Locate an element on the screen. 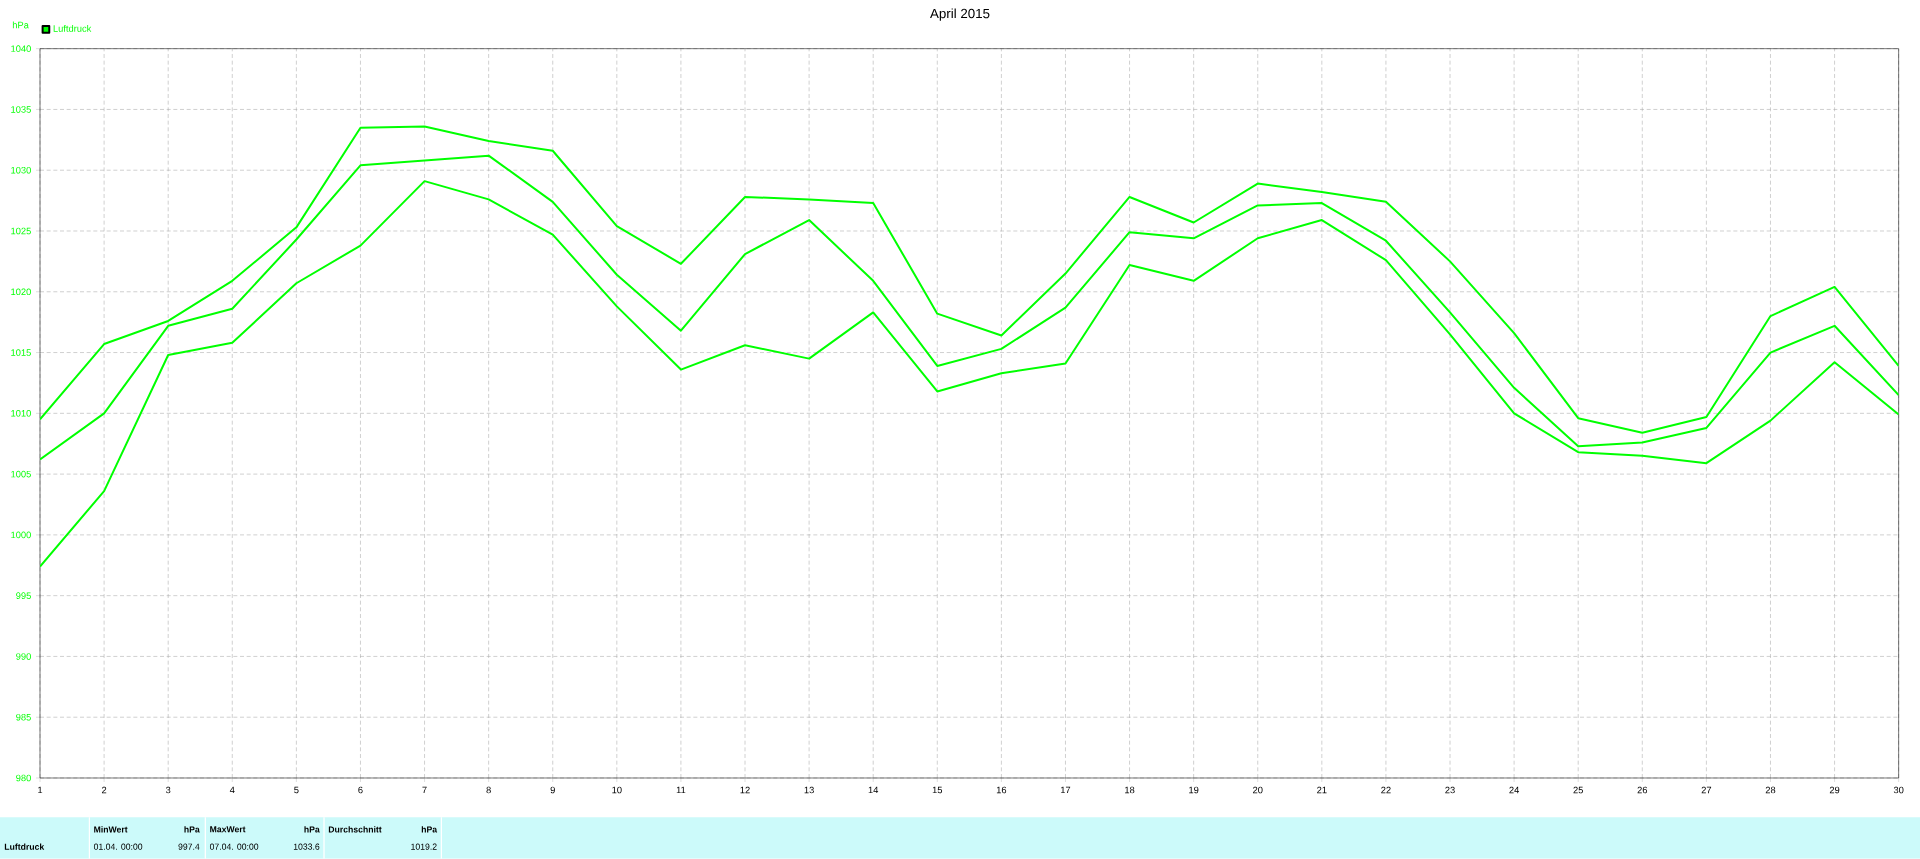 Image resolution: width=1920 pixels, height=859 pixels. y-tick-label: 1030 is located at coordinates (21, 170).